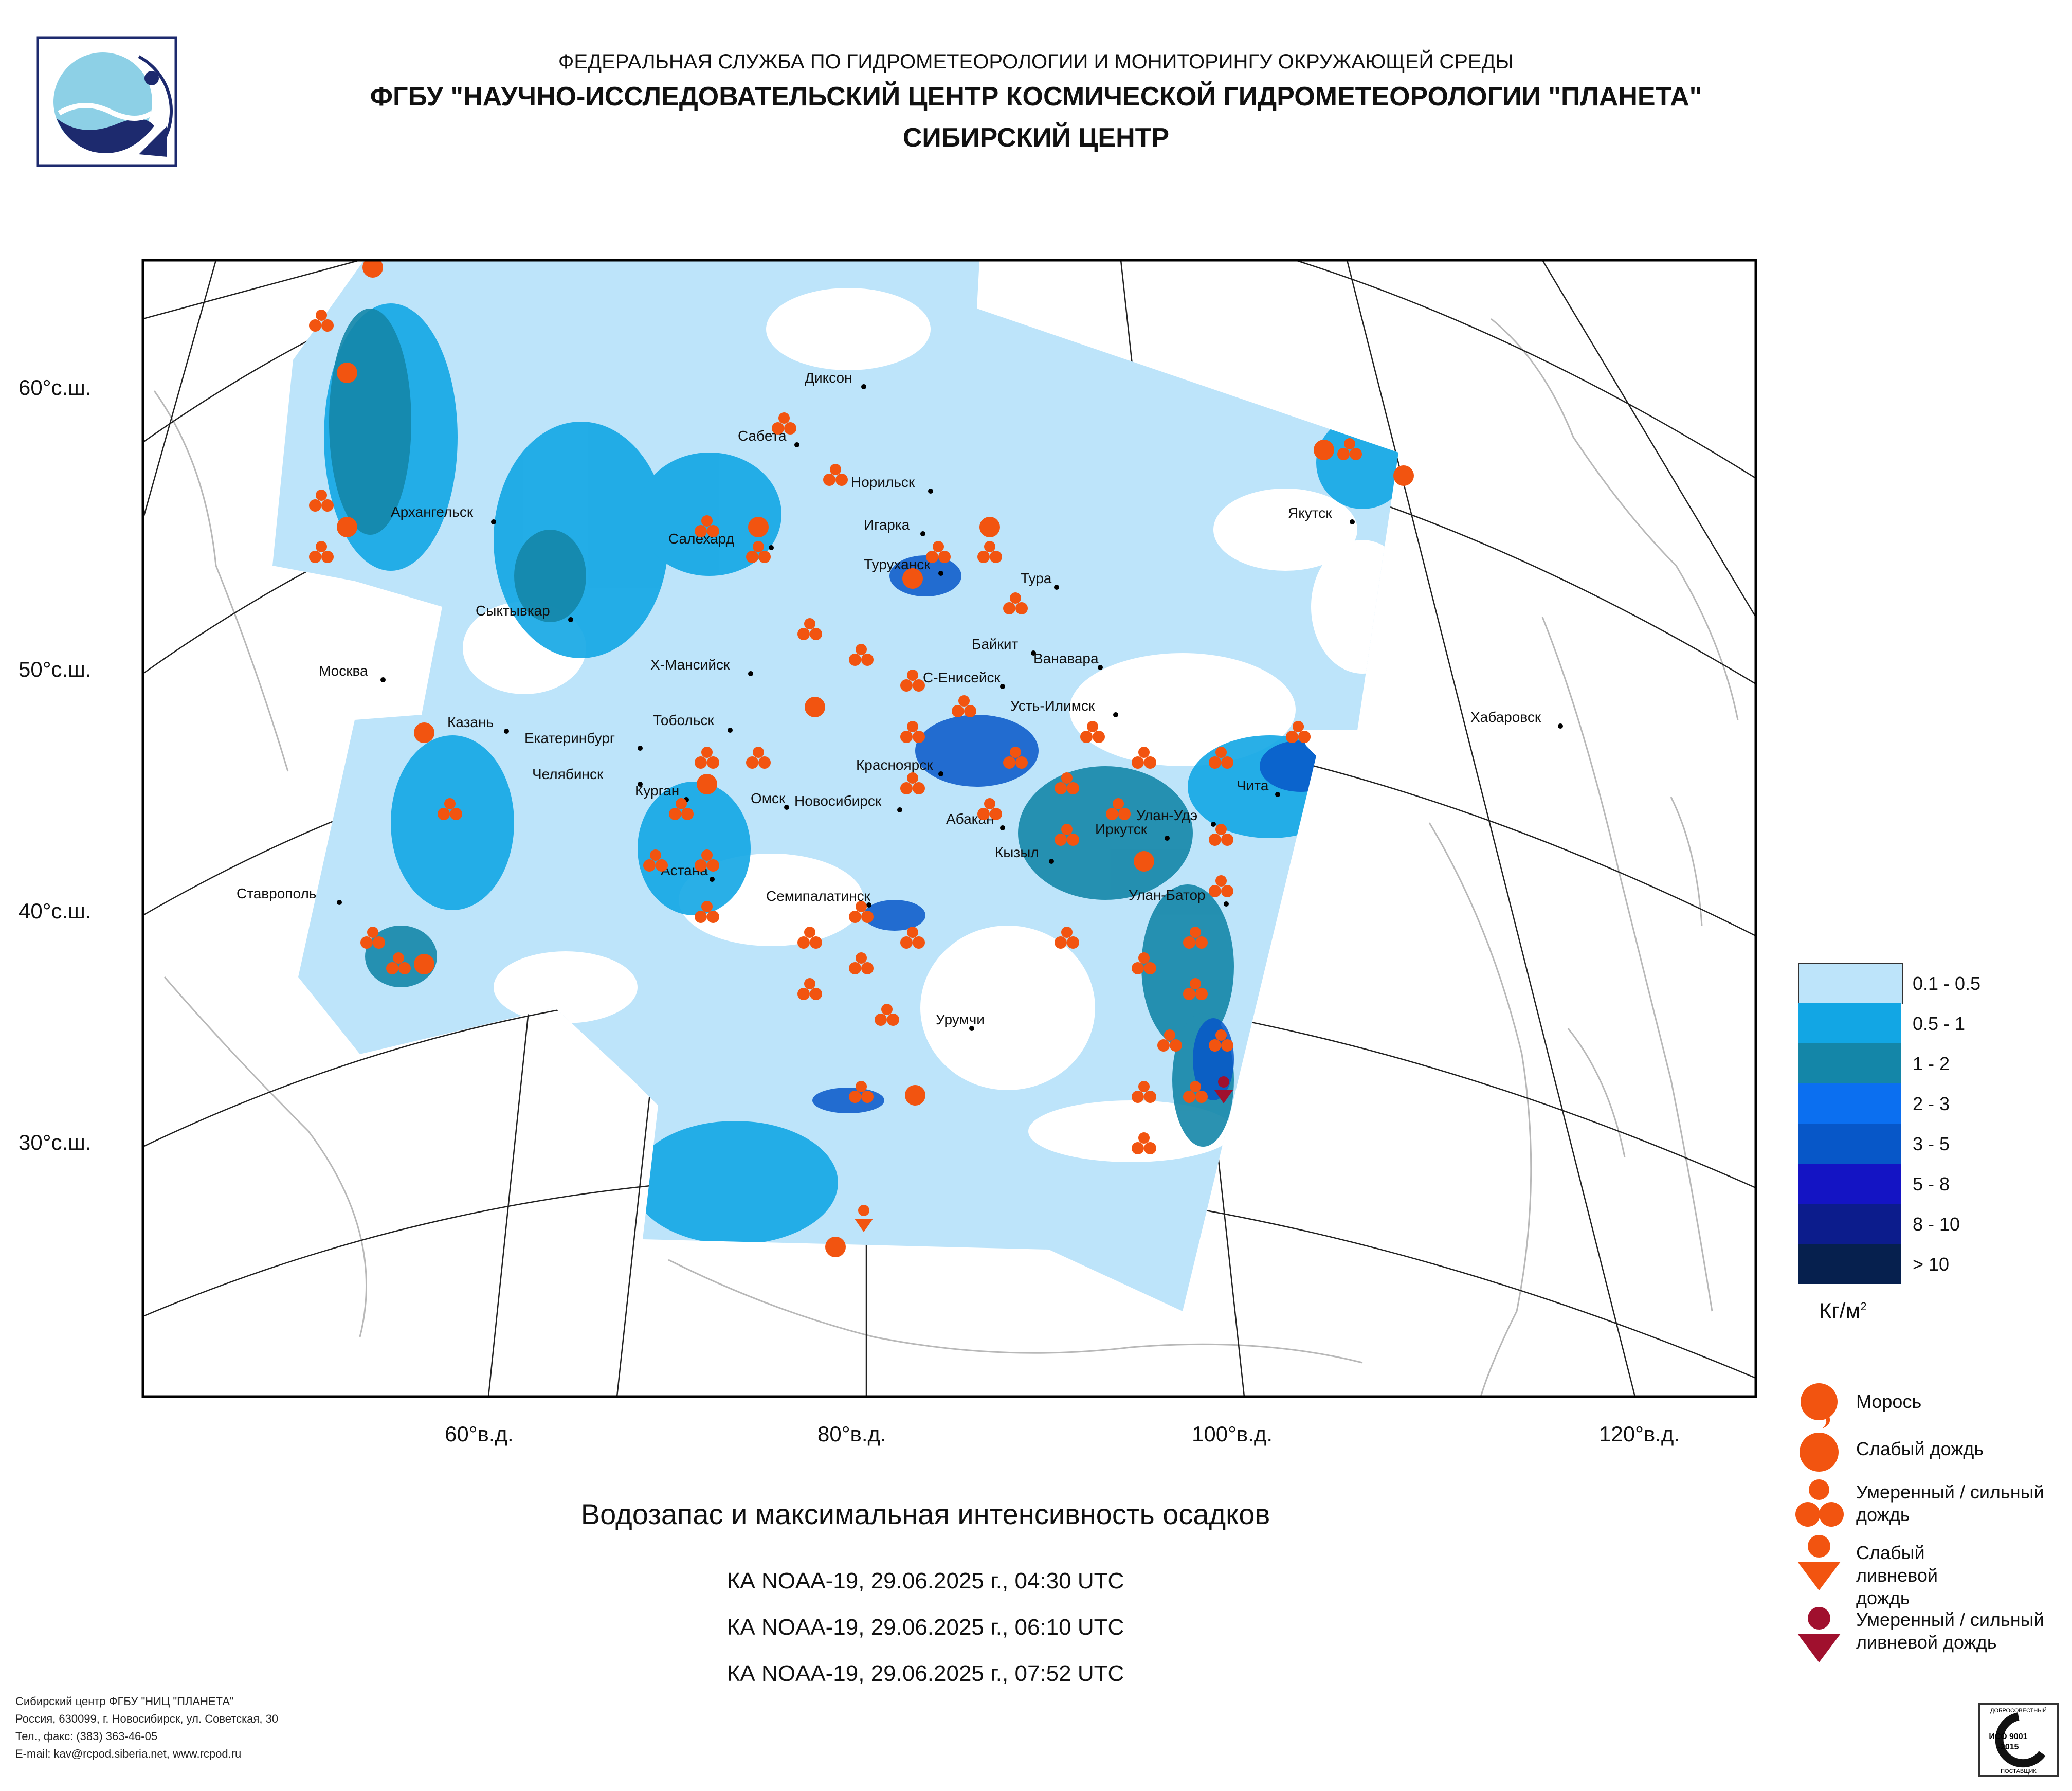 The width and height of the screenshot is (2072, 1791). I want to click on light-shower-marker, so click(864, 1218).